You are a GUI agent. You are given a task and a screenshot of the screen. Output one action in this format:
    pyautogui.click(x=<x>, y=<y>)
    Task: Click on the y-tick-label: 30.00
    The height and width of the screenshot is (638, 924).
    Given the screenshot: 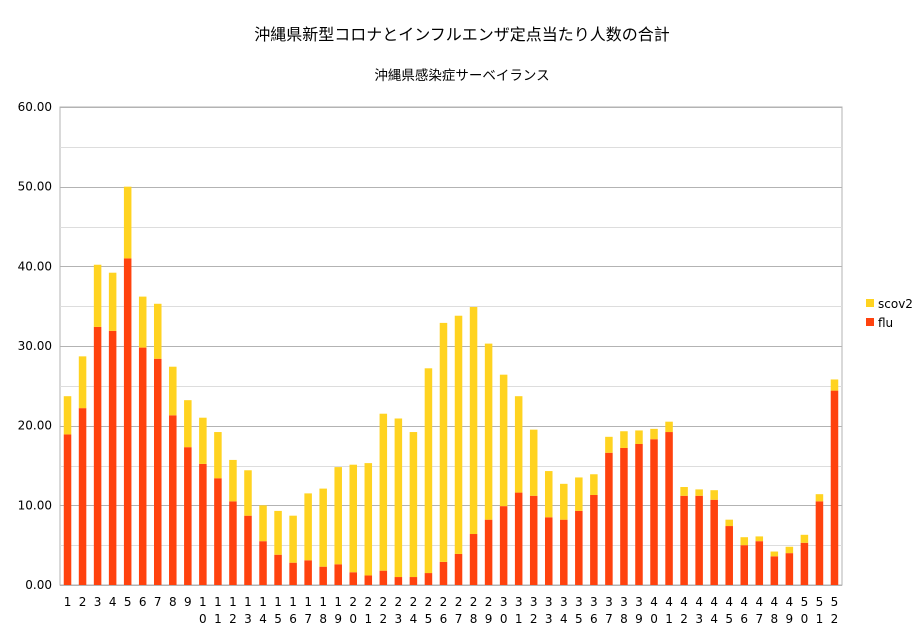 What is the action you would take?
    pyautogui.click(x=35, y=346)
    